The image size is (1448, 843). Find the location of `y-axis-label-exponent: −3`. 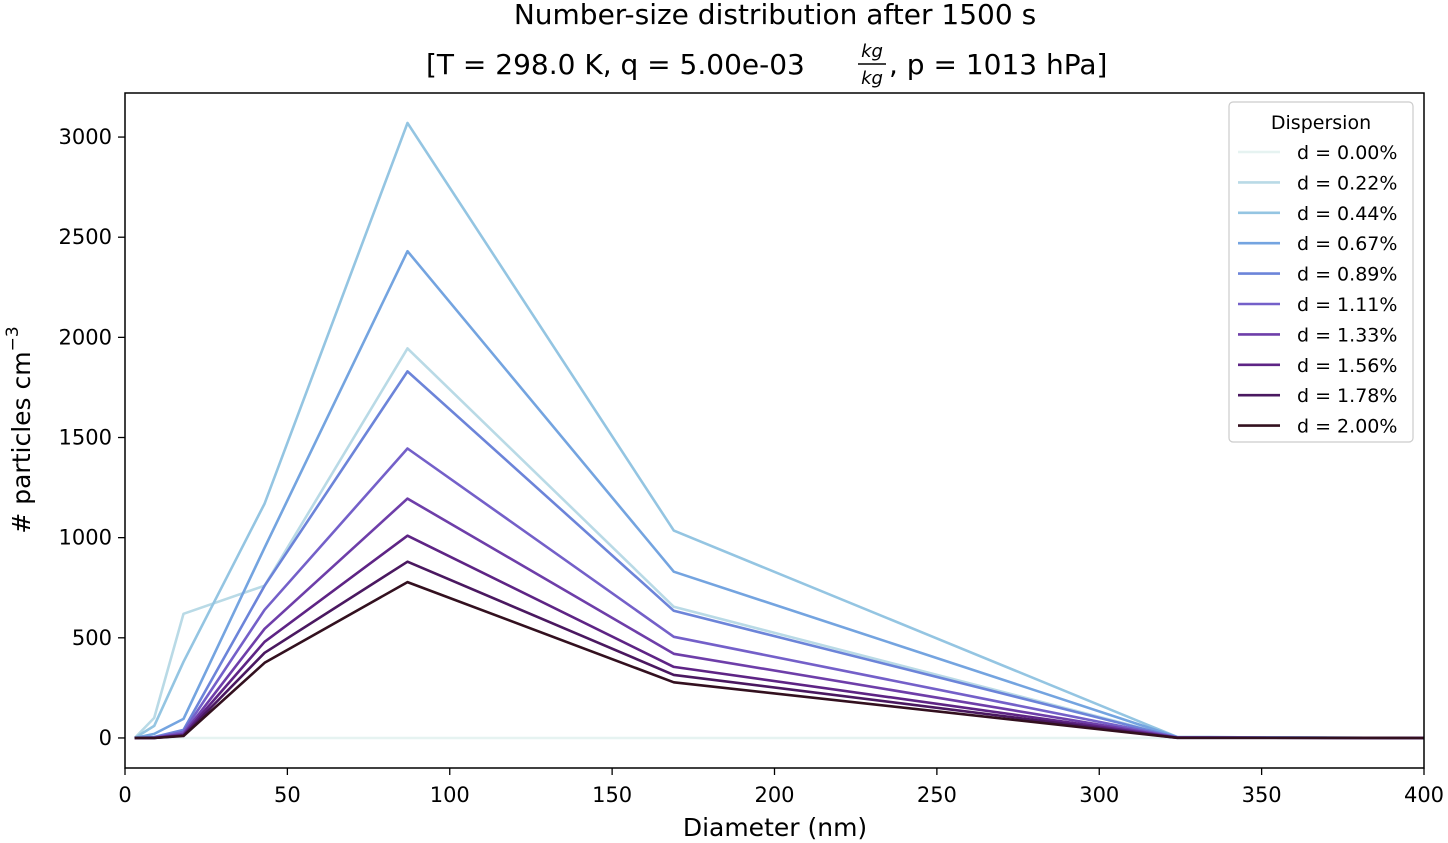

y-axis-label-exponent: −3 is located at coordinates (13, 338).